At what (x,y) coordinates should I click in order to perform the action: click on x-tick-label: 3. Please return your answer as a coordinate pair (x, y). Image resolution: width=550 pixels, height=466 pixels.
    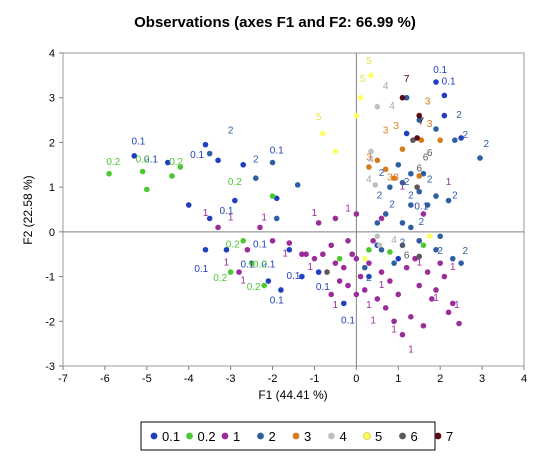
    Looking at the image, I should click on (482, 379).